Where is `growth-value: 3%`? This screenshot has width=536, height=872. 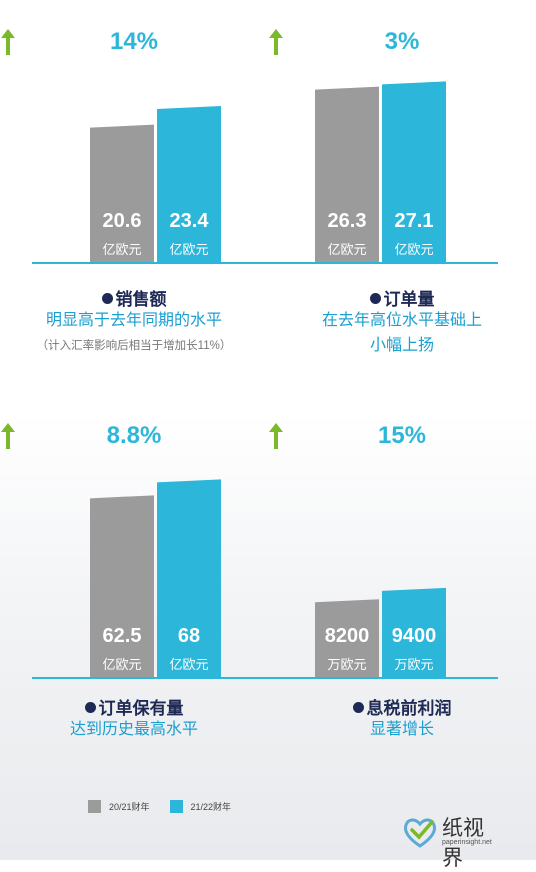
growth-value: 3% is located at coordinates (402, 41).